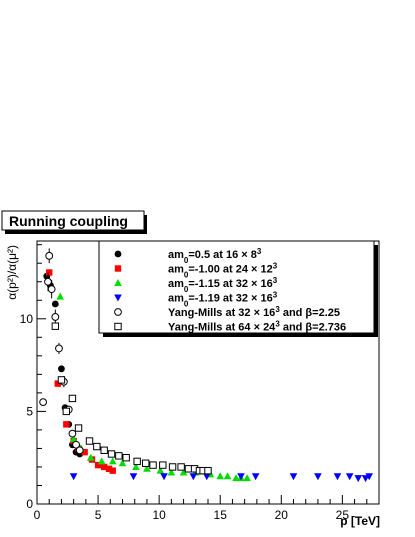 The width and height of the screenshot is (415, 537). Describe the element at coordinates (360, 521) in the screenshot. I see `x-axis-title: p [TeV]` at that location.